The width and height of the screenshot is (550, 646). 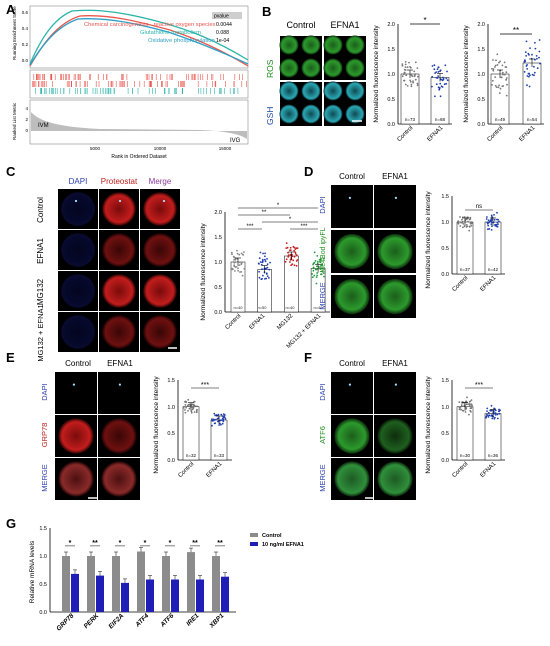 I want to click on e-row-label-grp78: GRP78, so click(x=44, y=435).